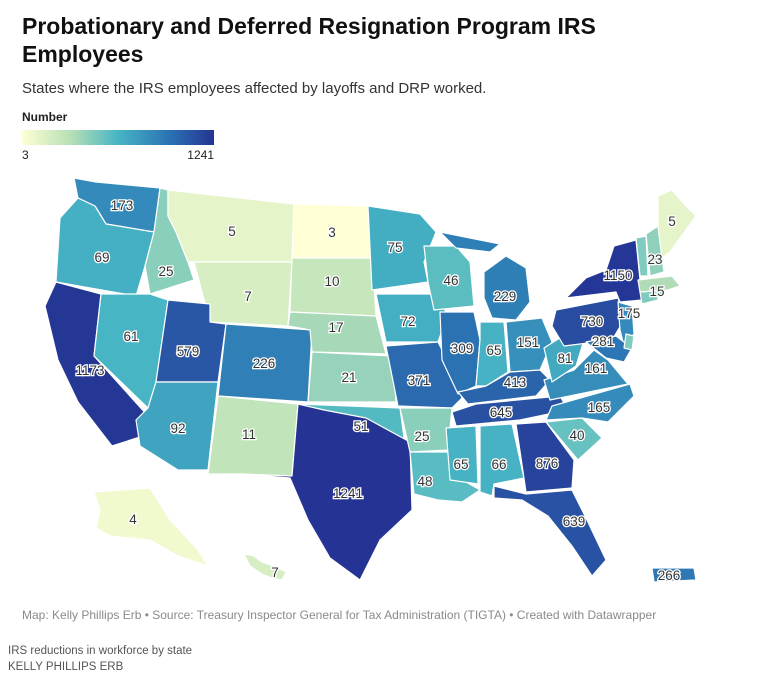 This screenshot has height=685, width=761. I want to click on value-label-or: 69, so click(101, 257).